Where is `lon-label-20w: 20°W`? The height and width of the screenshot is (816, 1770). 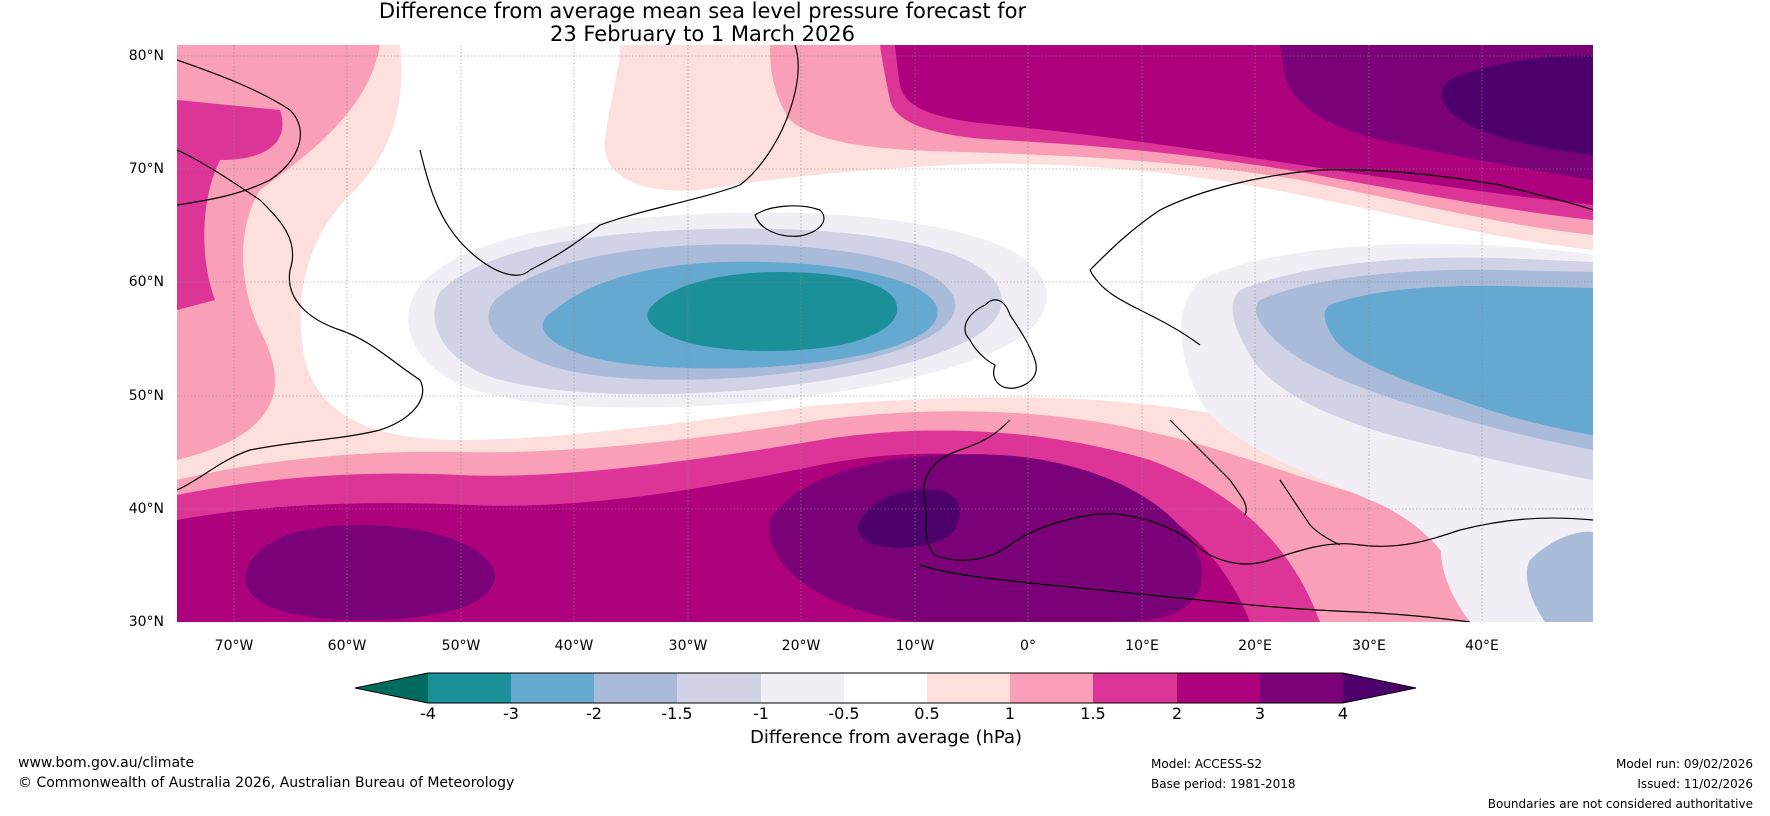 lon-label-20w: 20°W is located at coordinates (801, 646).